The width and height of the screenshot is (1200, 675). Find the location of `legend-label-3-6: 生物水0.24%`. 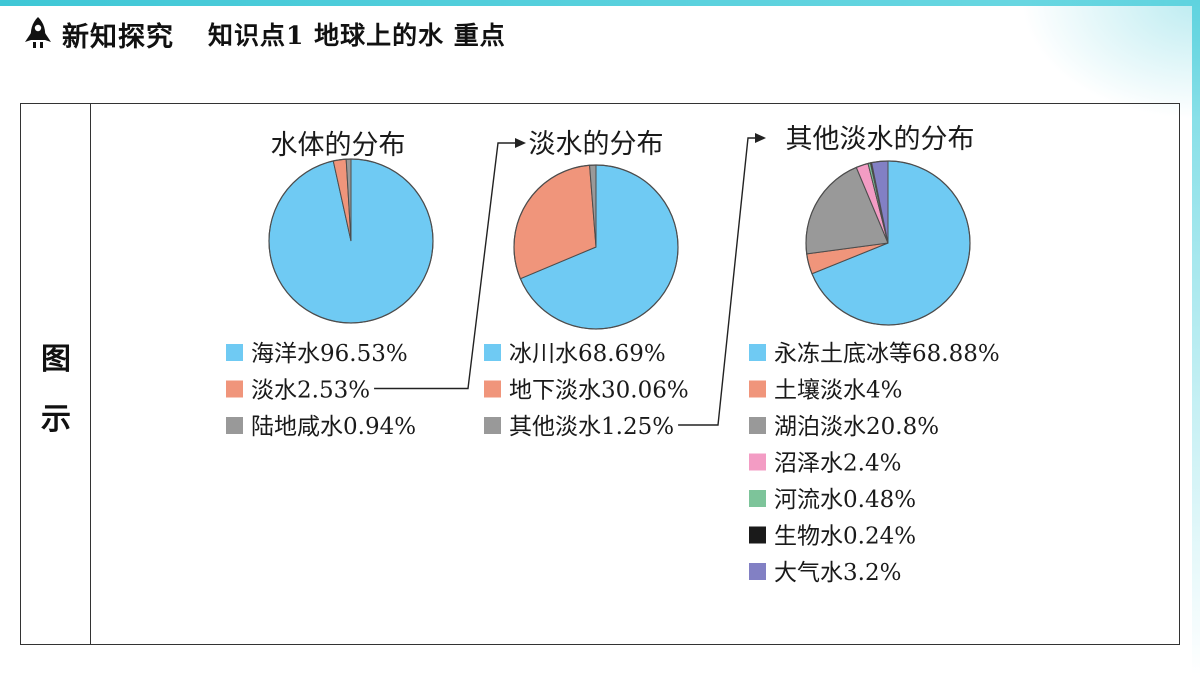

legend-label-3-6: 生物水0.24% is located at coordinates (845, 537).